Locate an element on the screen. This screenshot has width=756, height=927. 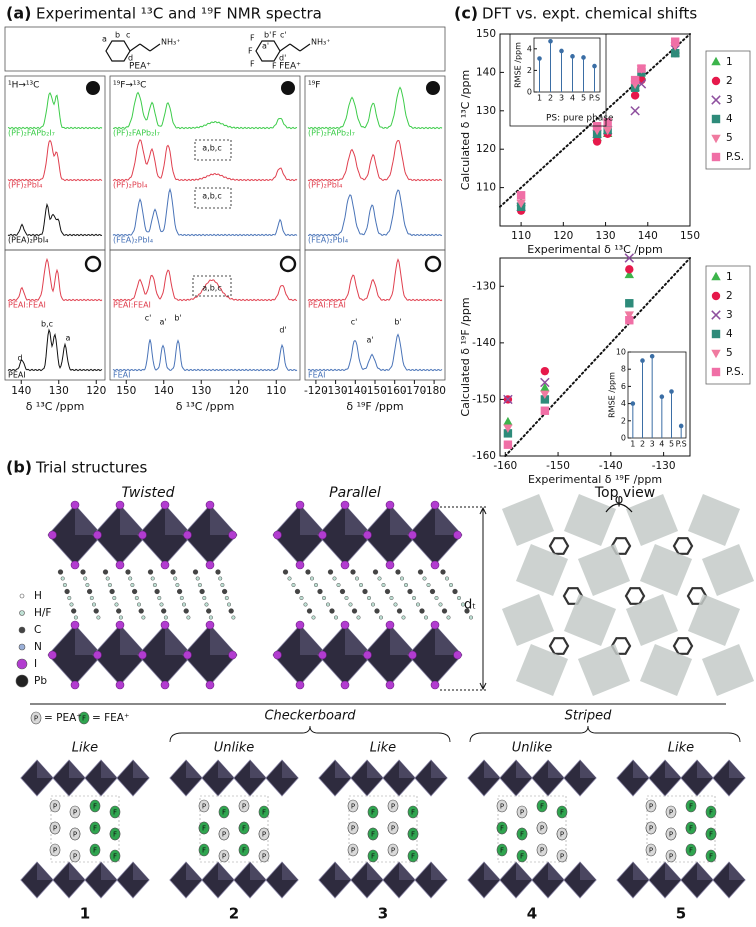
legend-box is located at coordinates (728, 110).